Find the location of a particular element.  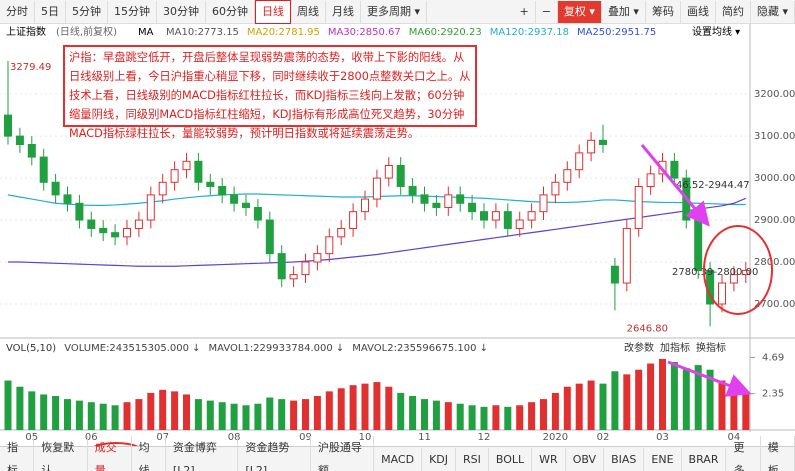

indicator-button: 换指标 is located at coordinates (711, 347).